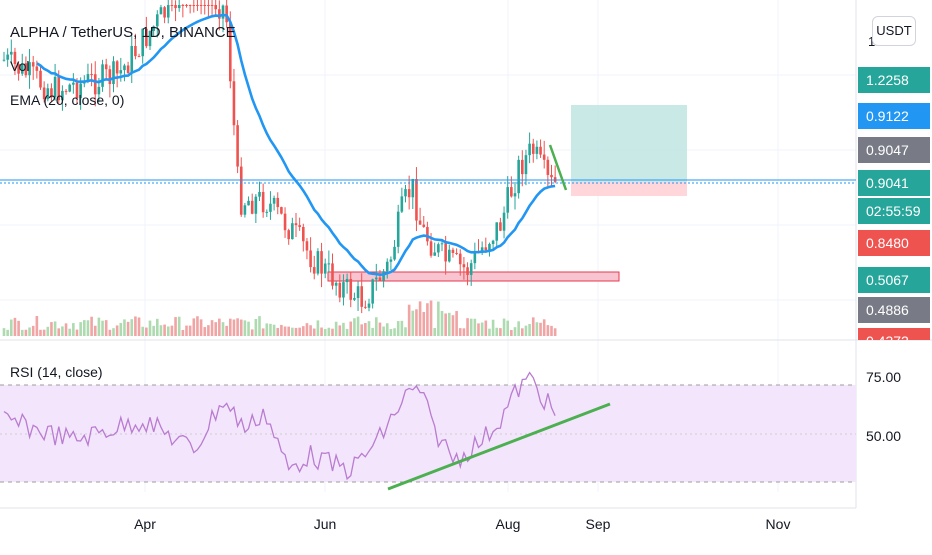 This screenshot has height=555, width=932. Describe the element at coordinates (894, 31) in the screenshot. I see `currency-button: USDT` at that location.